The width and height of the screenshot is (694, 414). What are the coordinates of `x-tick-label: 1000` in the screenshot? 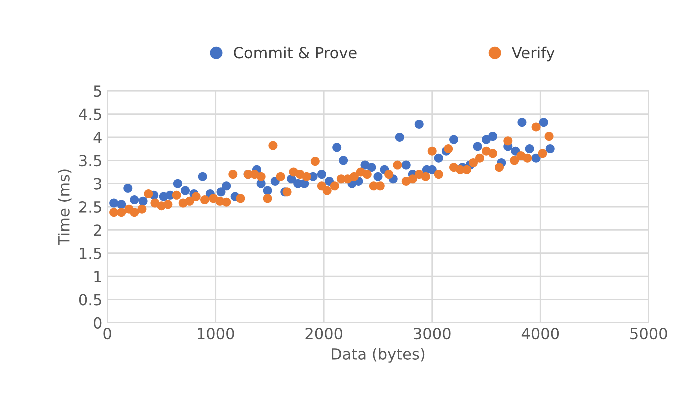 It's located at (216, 334).